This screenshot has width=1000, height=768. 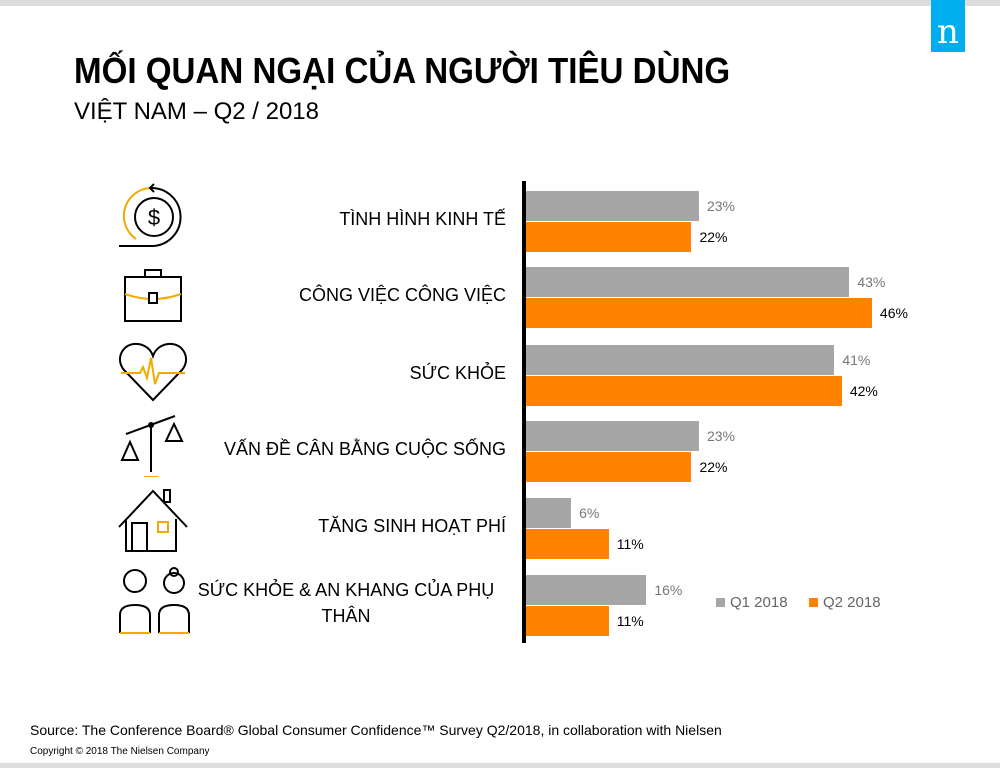 I want to click on data-label: 42%, so click(x=863, y=391).